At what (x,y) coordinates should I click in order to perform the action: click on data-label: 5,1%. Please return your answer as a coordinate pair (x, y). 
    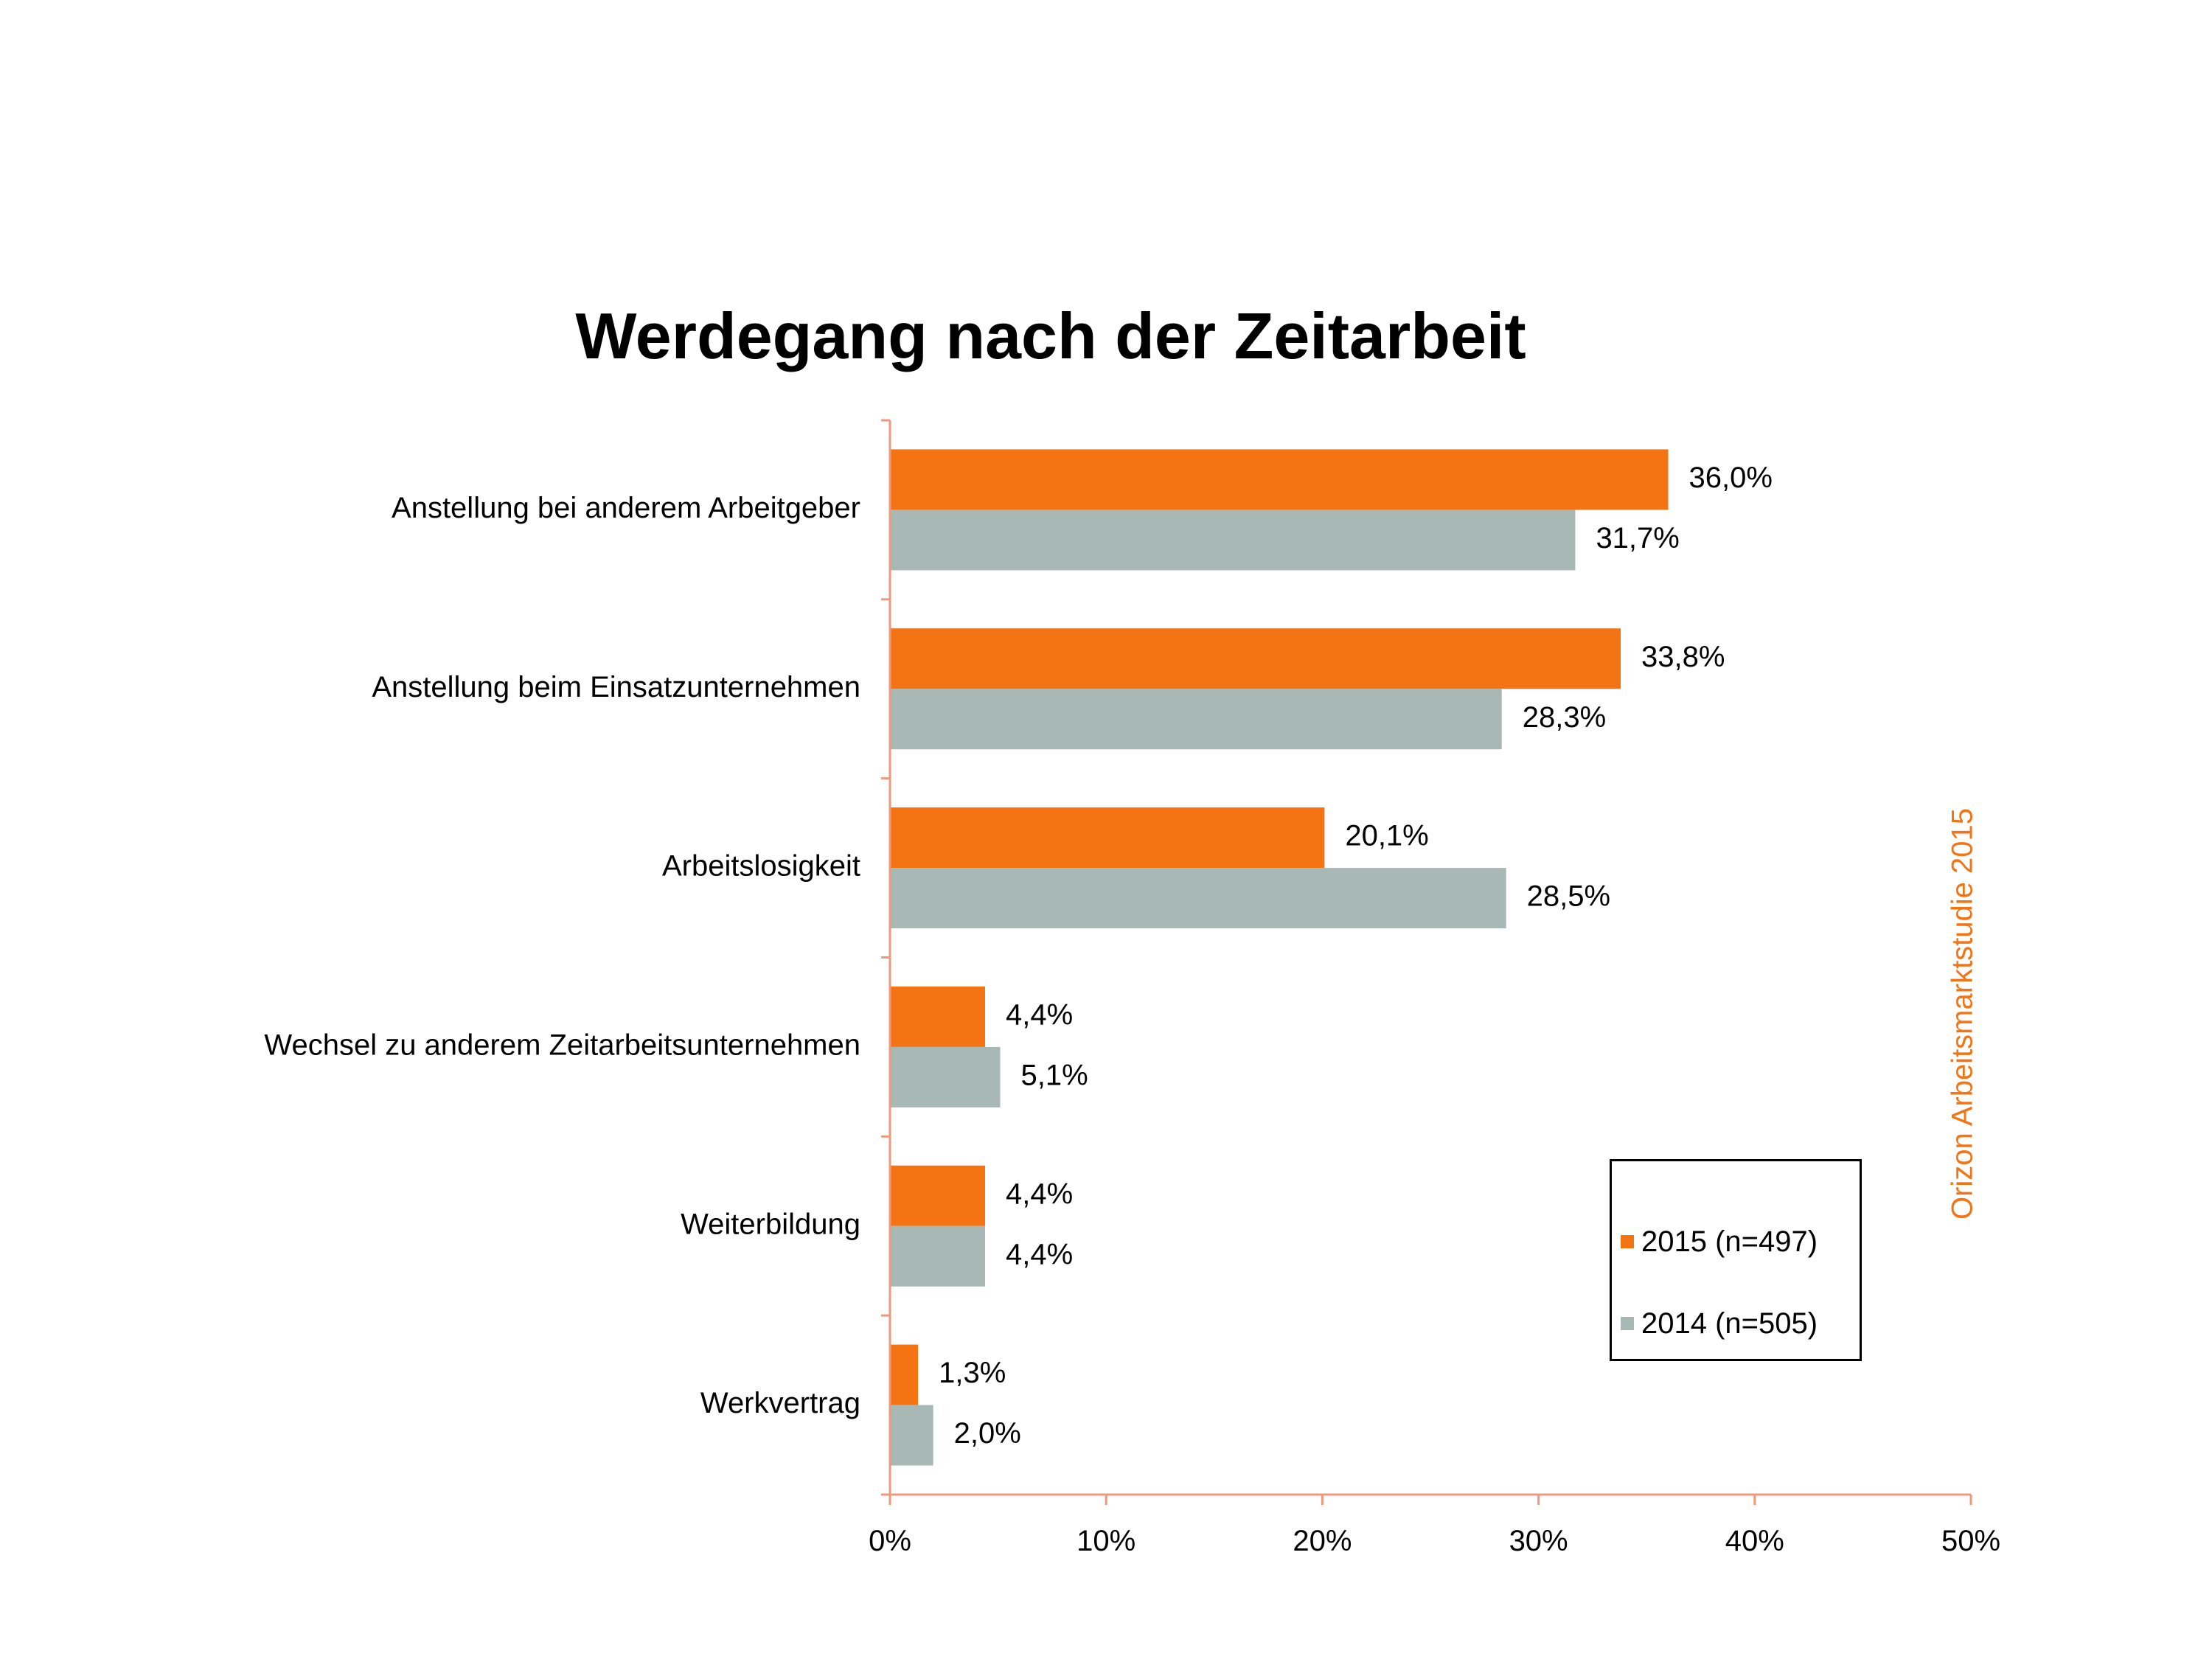
    Looking at the image, I should click on (1054, 1075).